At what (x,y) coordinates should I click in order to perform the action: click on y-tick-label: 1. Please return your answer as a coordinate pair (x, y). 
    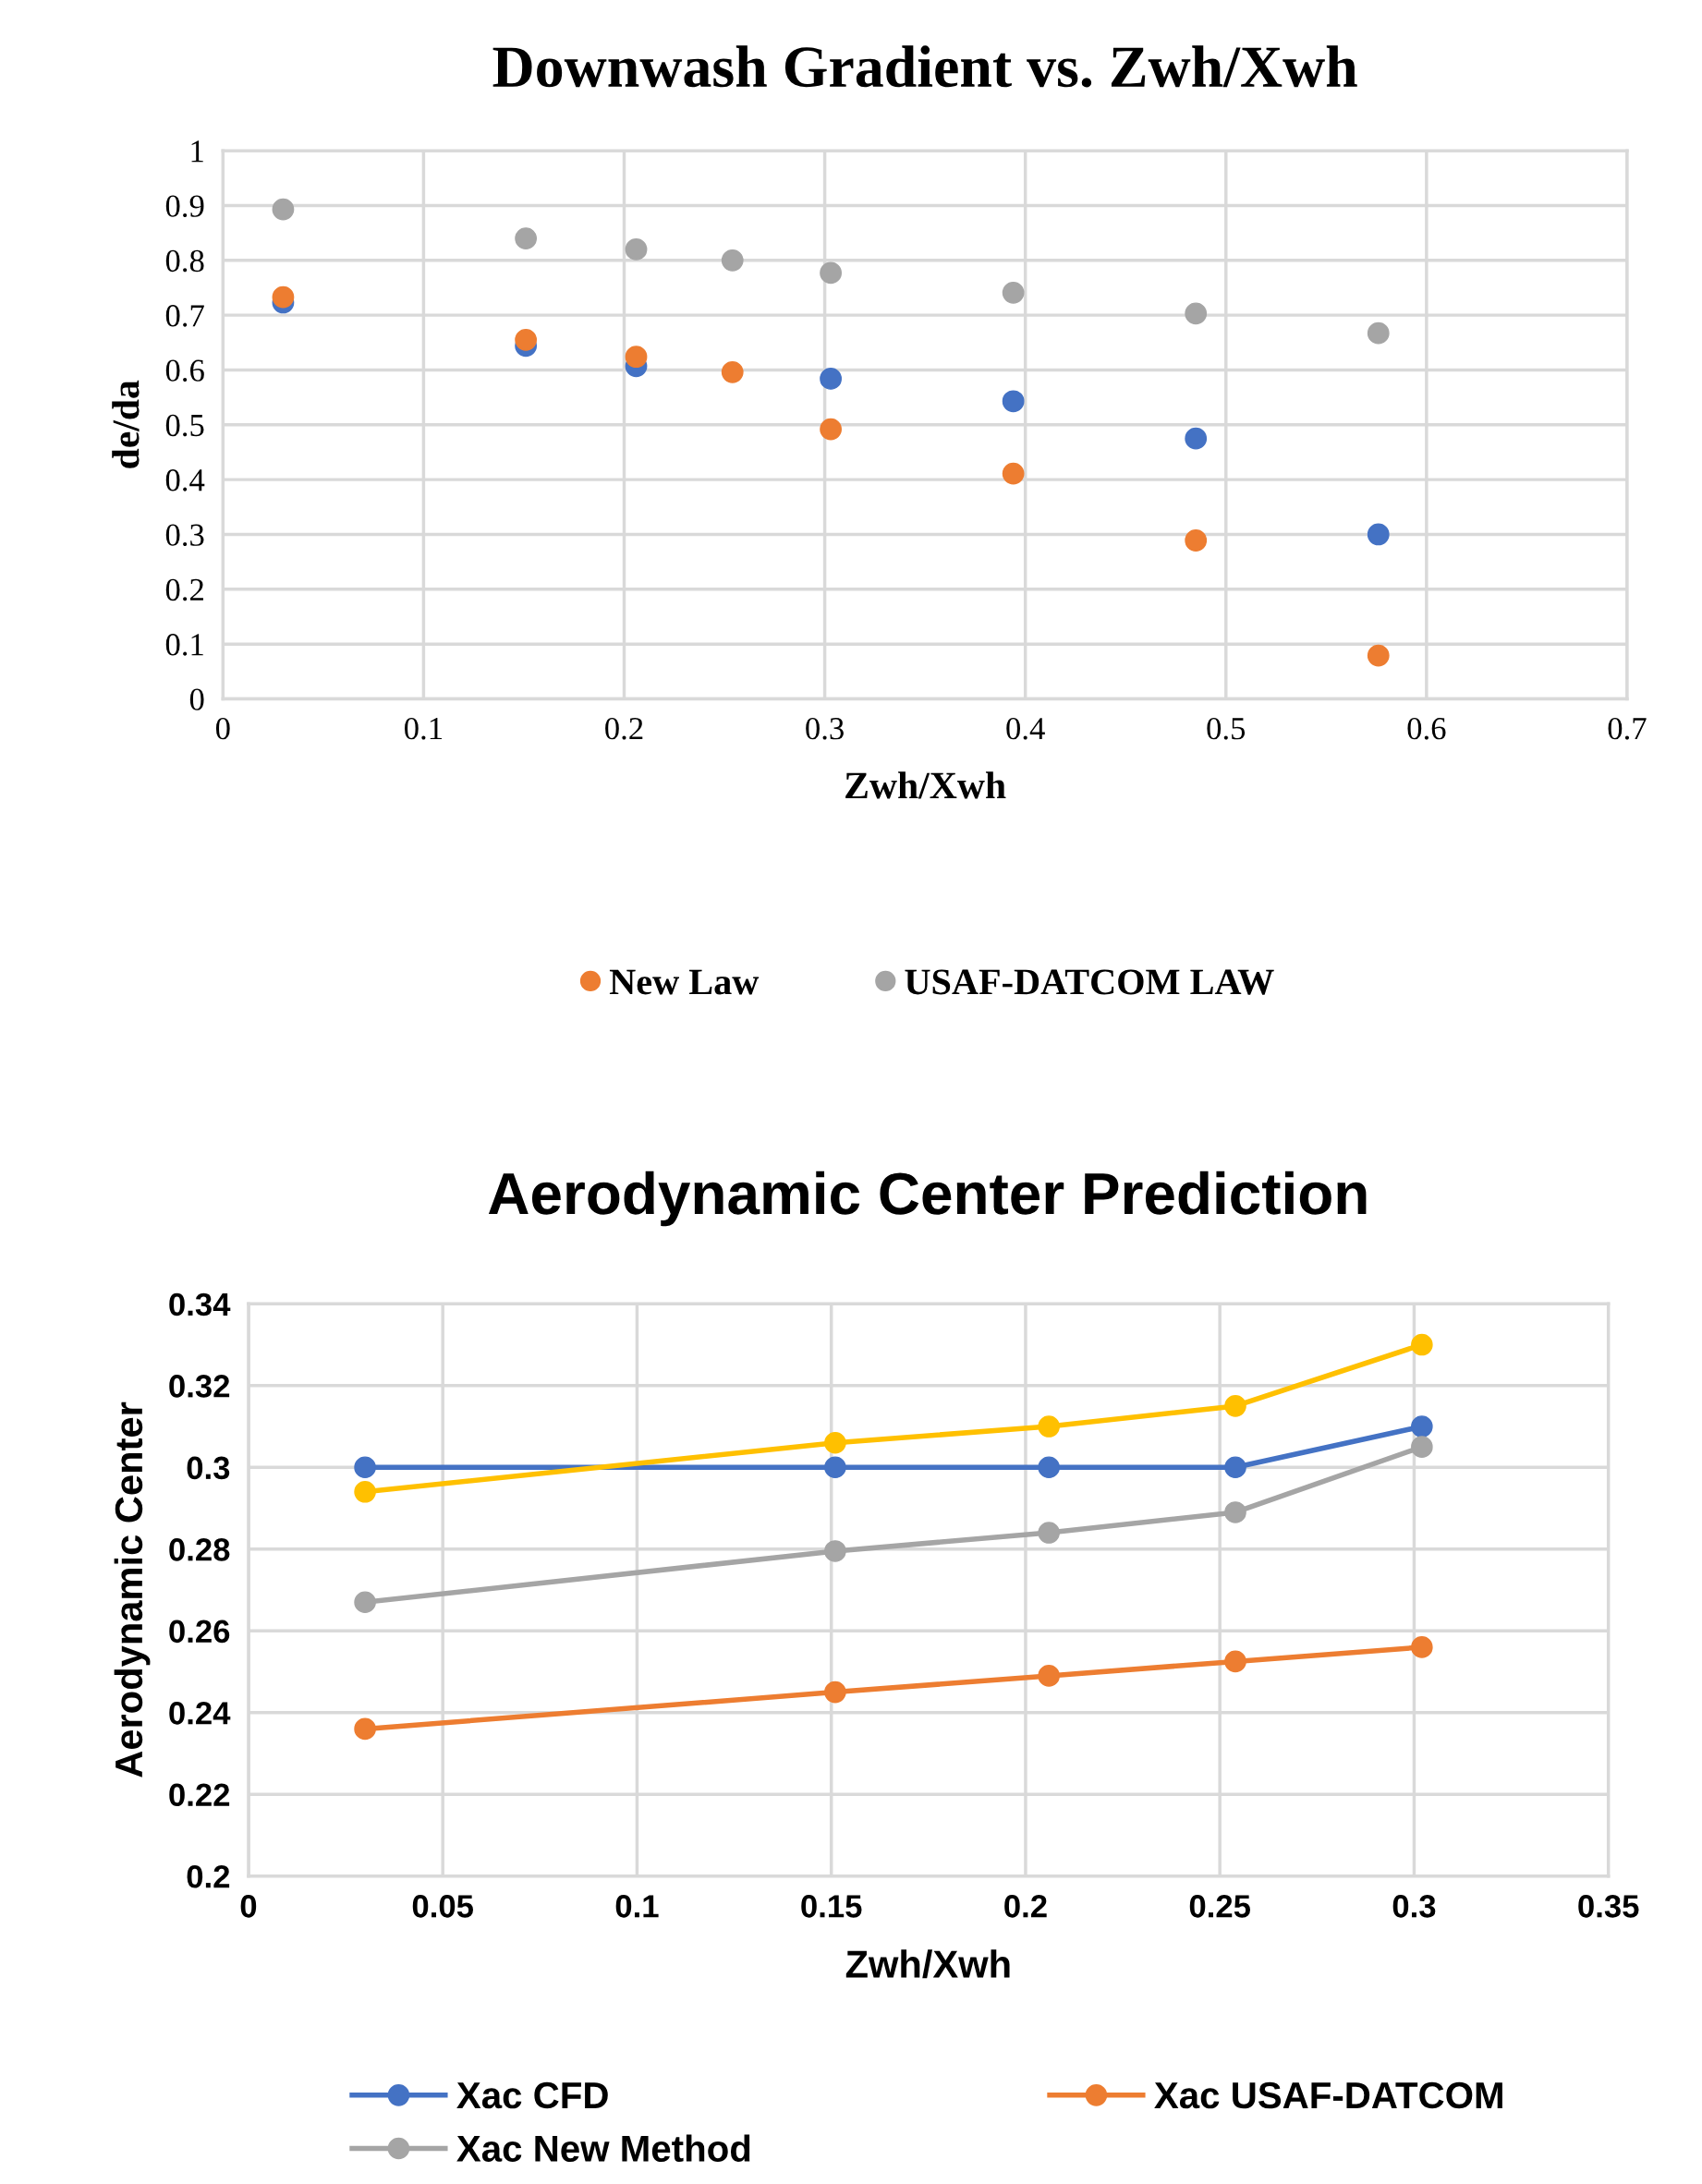
    Looking at the image, I should click on (197, 151).